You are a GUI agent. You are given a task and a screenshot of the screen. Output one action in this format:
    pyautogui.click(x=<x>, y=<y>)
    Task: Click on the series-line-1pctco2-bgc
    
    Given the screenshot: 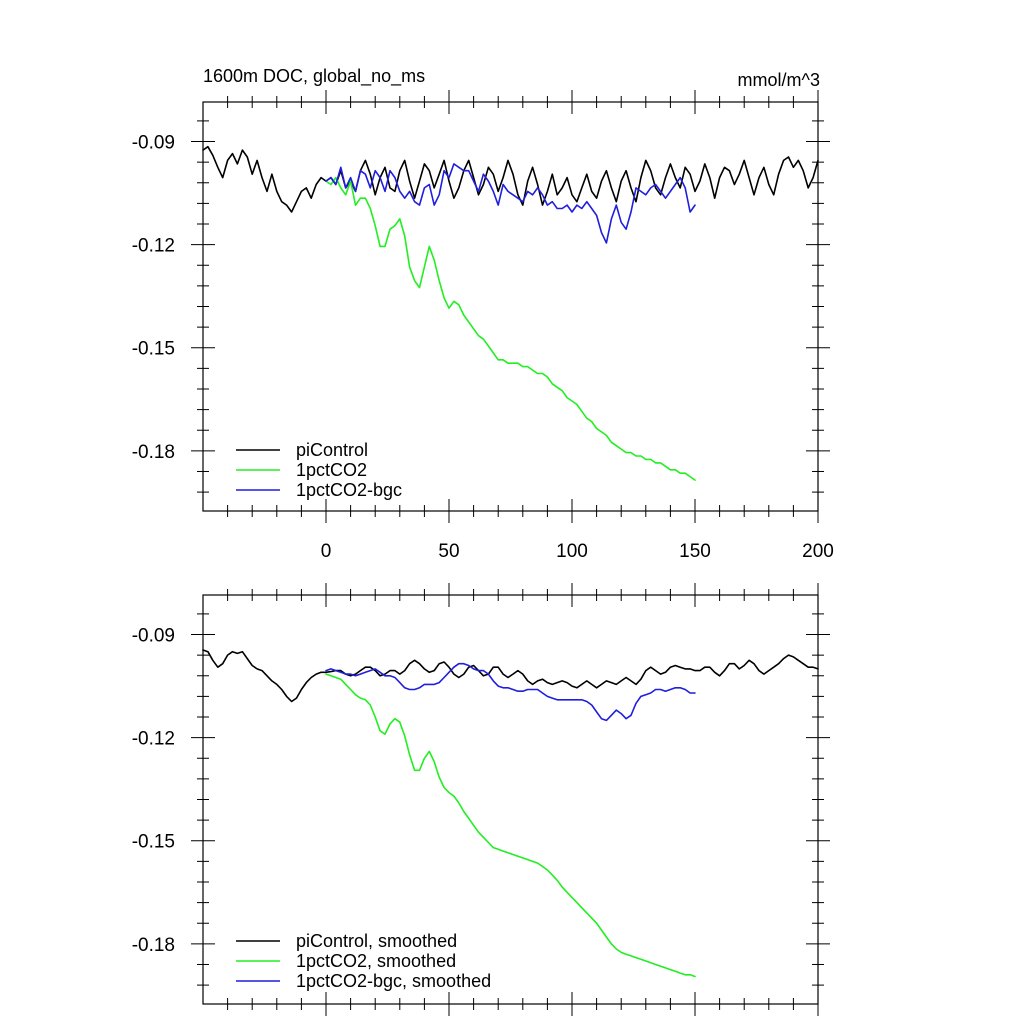 What is the action you would take?
    pyautogui.click(x=510, y=203)
    